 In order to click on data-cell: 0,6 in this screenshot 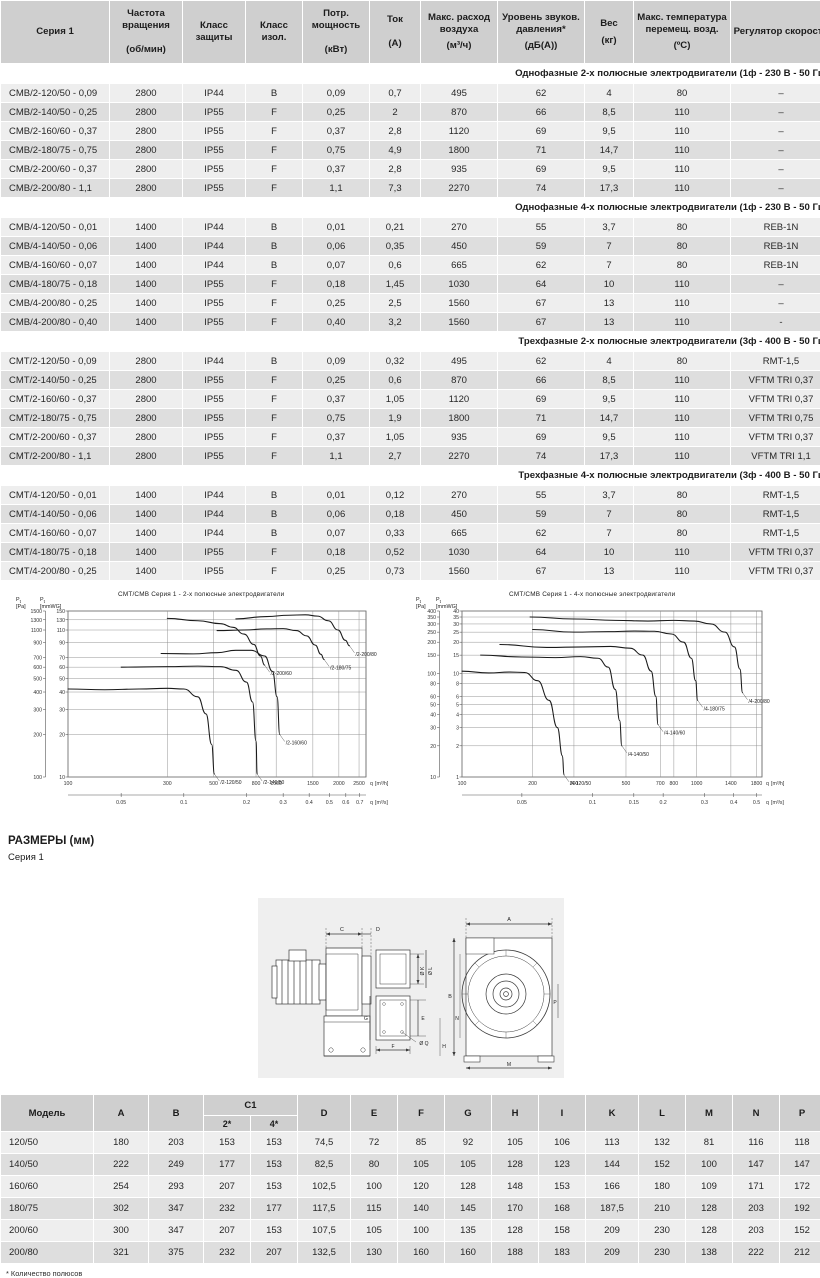, I will do `click(395, 380)`.